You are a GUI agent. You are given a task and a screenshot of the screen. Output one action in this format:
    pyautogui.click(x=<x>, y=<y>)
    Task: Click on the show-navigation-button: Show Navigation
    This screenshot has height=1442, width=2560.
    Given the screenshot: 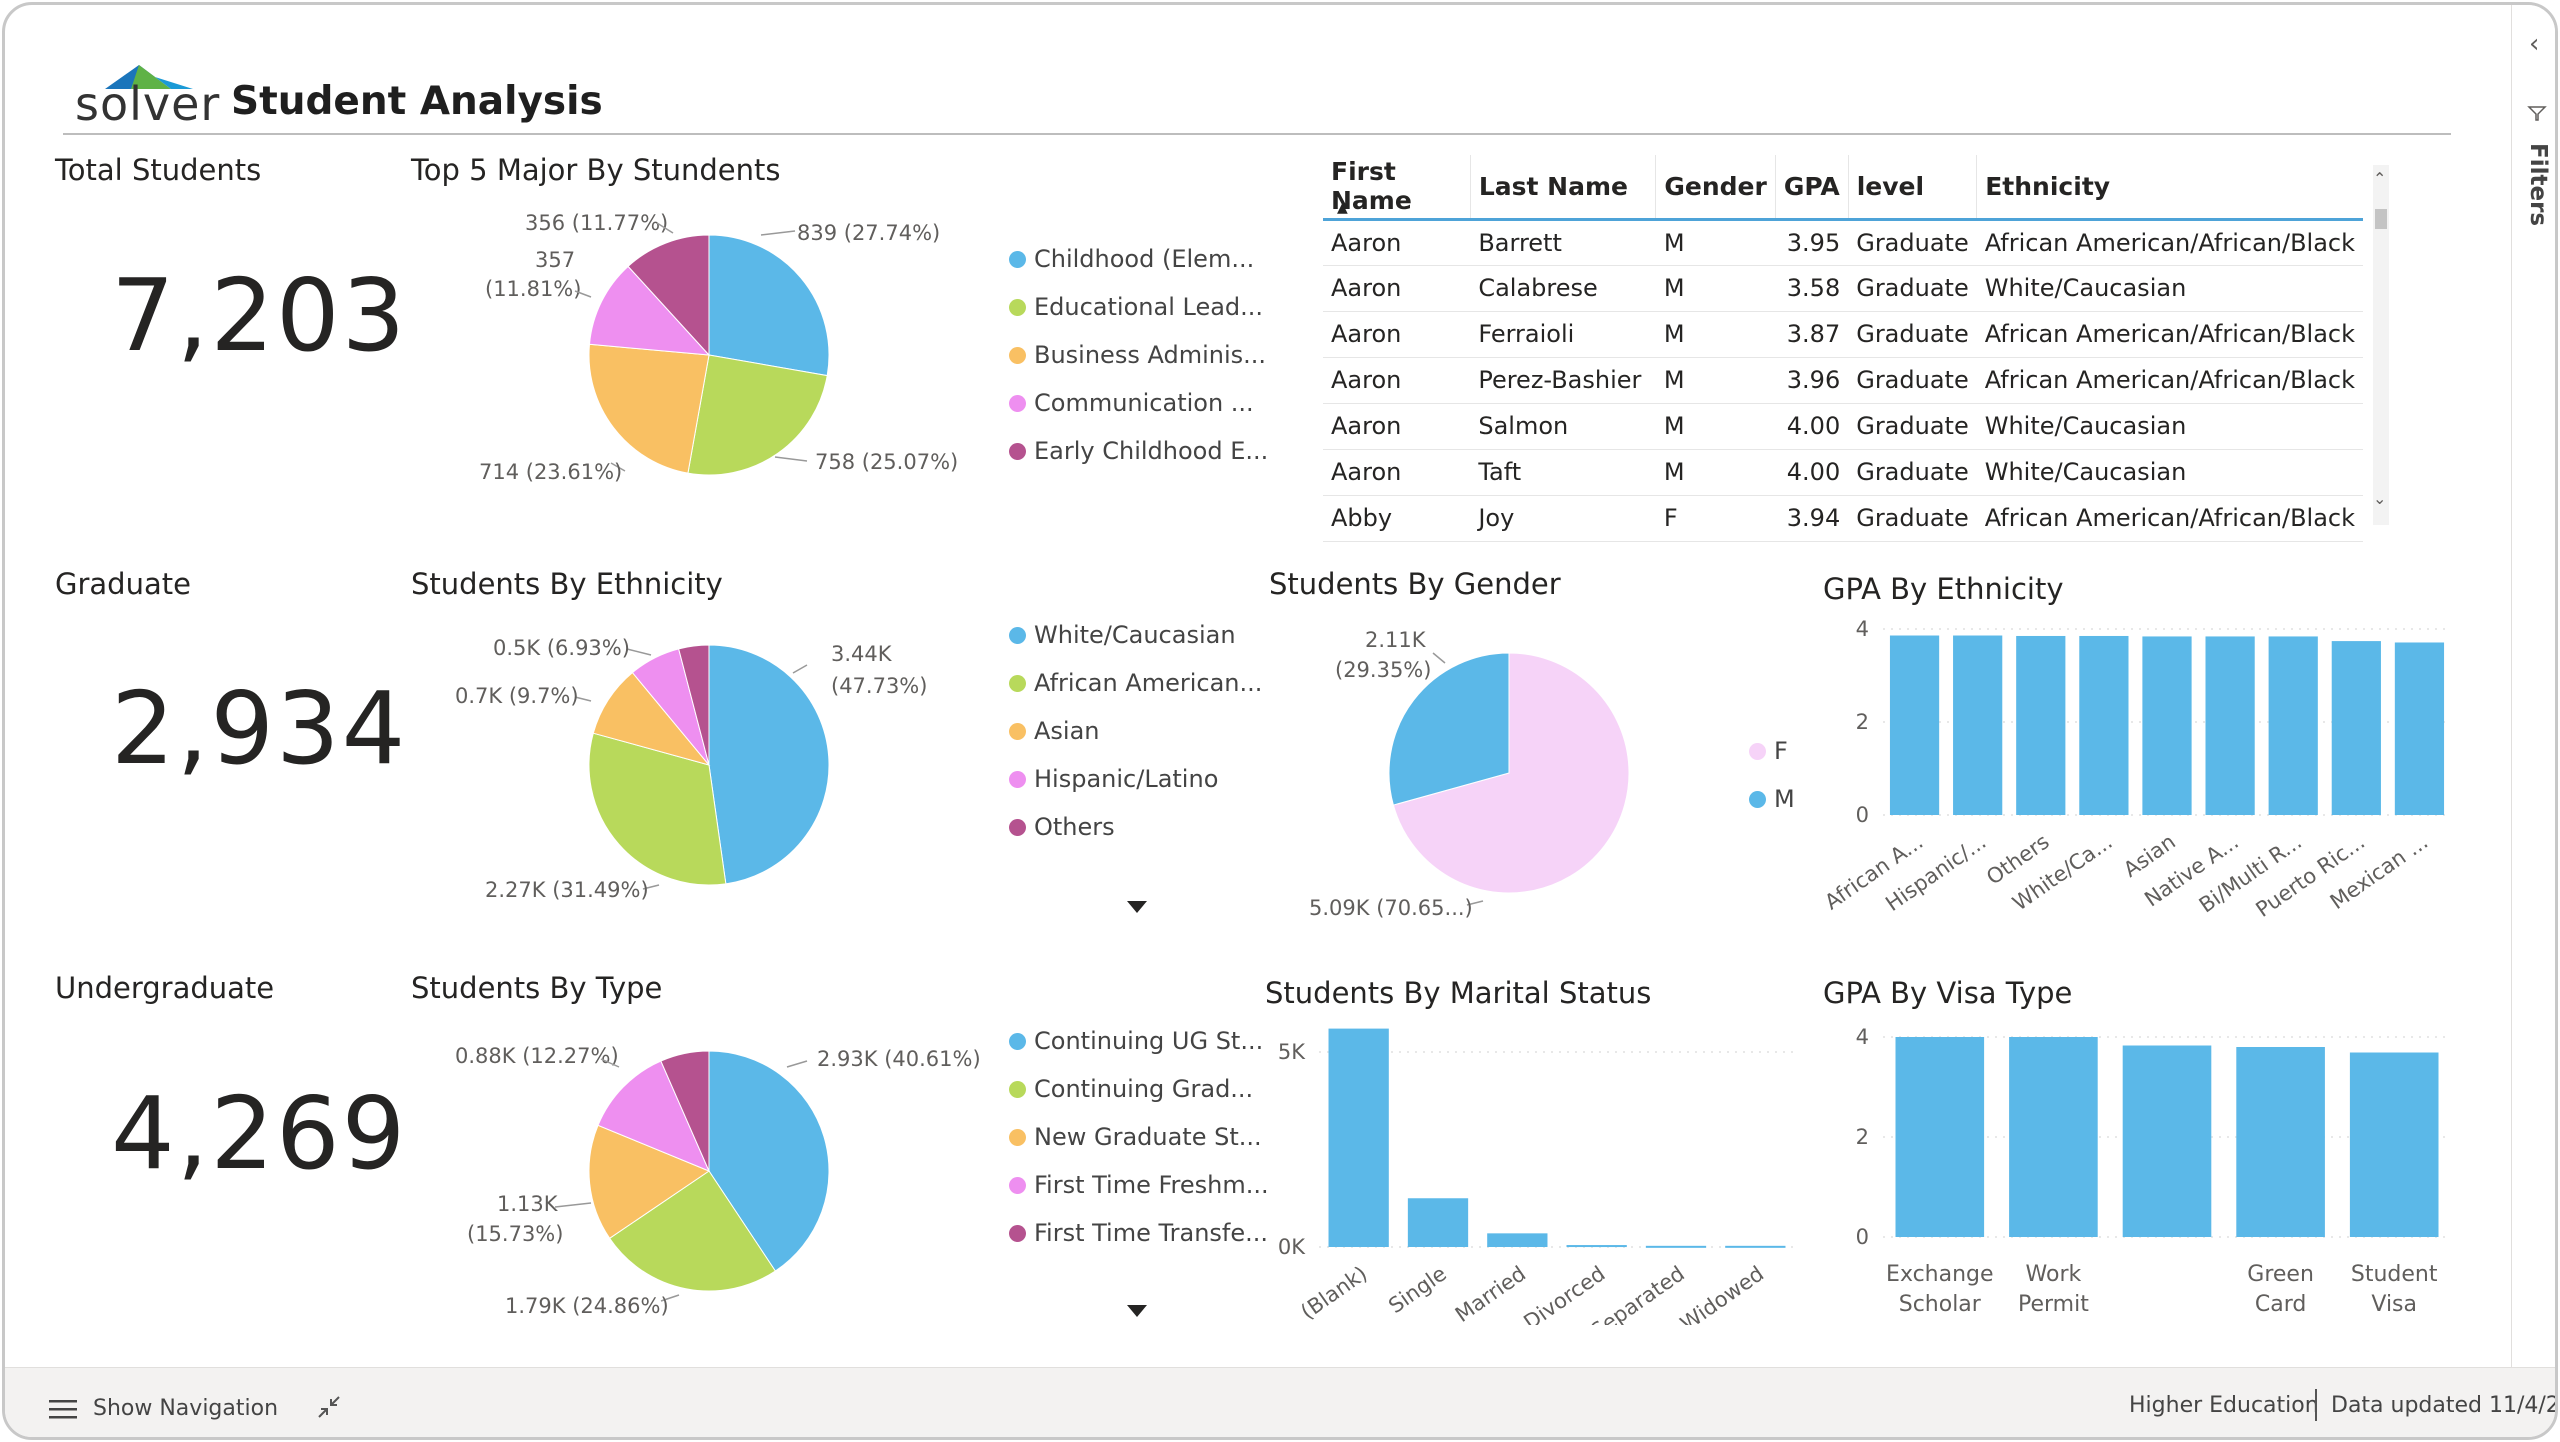 What is the action you would take?
    pyautogui.click(x=186, y=1408)
    